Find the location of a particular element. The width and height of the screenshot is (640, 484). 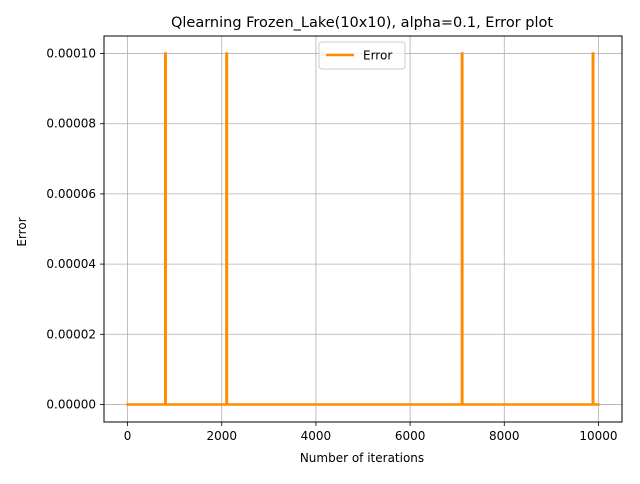

x-tick-label: 10000 is located at coordinates (598, 436).